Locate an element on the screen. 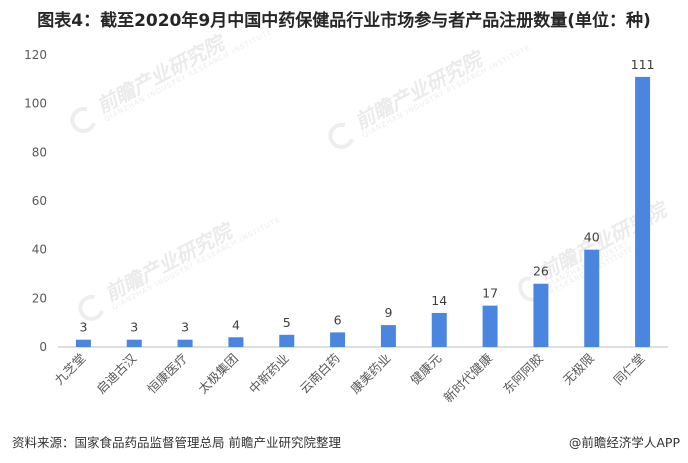 The height and width of the screenshot is (463, 688). data-label: 4 is located at coordinates (236, 324).